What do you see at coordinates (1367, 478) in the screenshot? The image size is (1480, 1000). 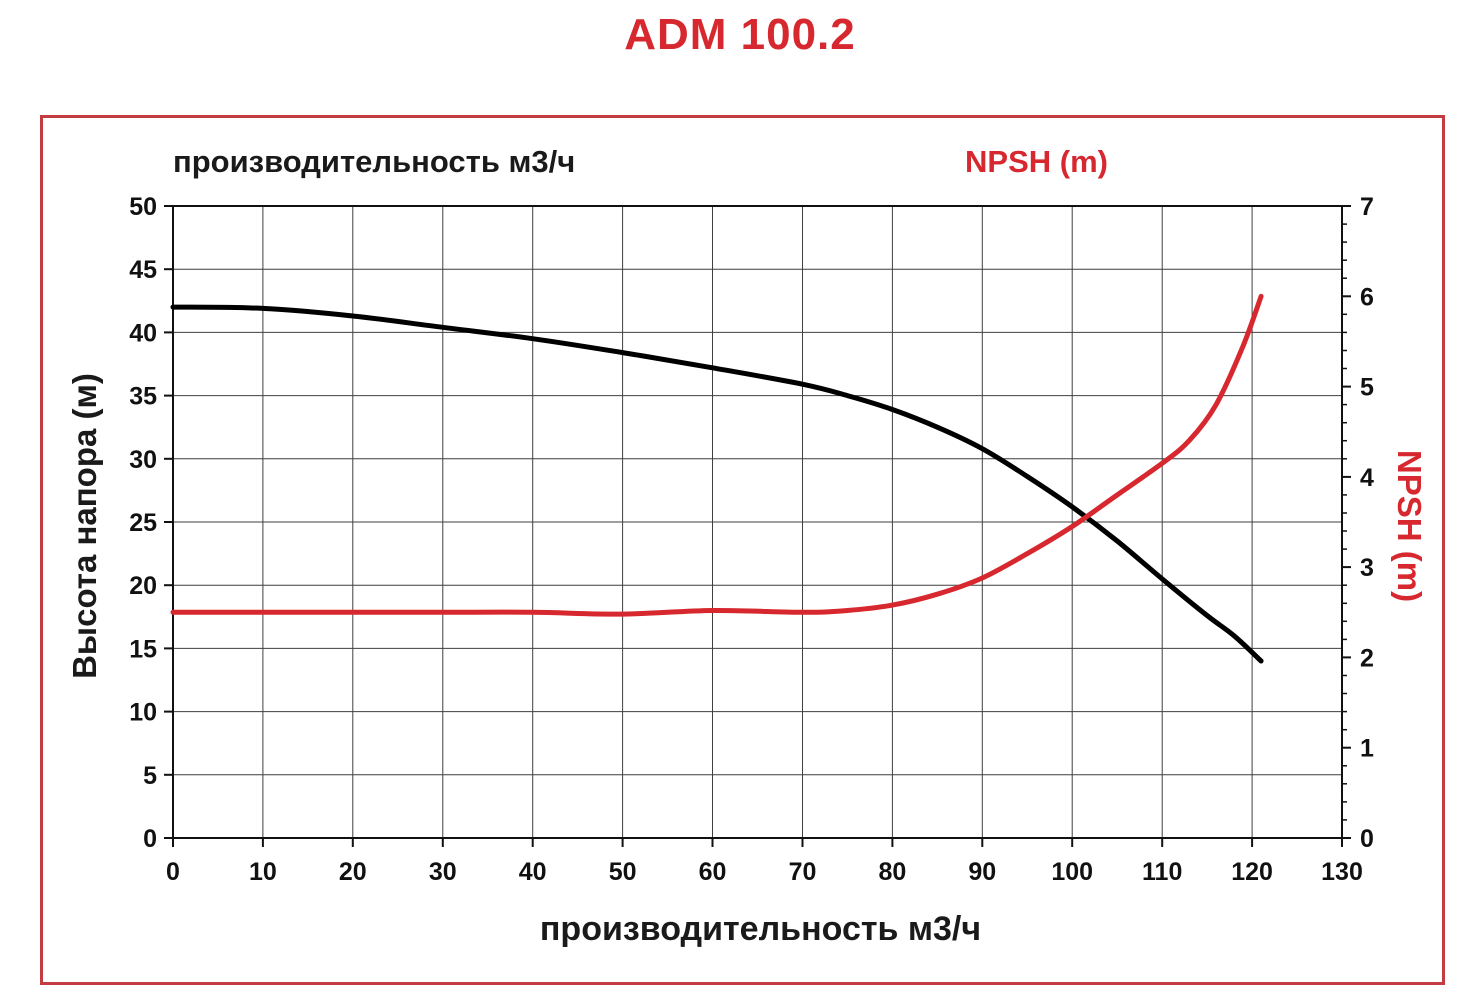 I see `right-axis-tick-label: 4` at bounding box center [1367, 478].